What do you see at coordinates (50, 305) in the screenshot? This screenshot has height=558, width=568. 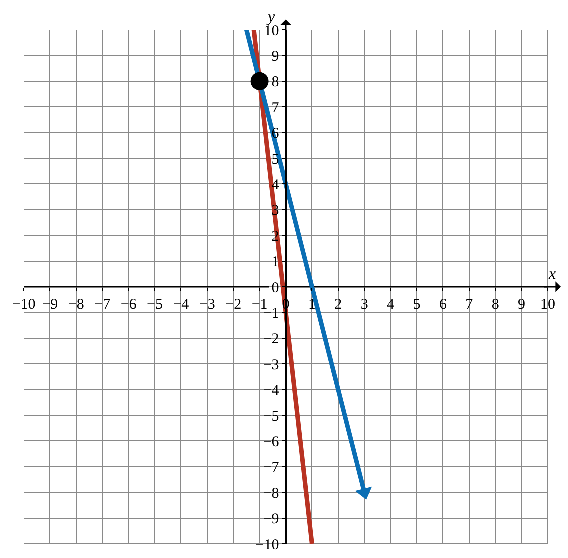 I see `x-tick-label: −9` at bounding box center [50, 305].